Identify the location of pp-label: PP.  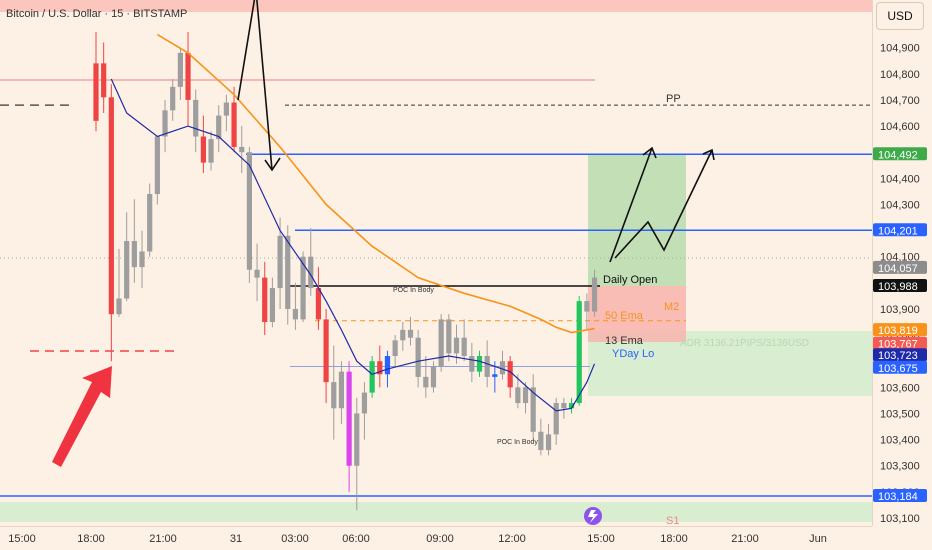
(673, 99).